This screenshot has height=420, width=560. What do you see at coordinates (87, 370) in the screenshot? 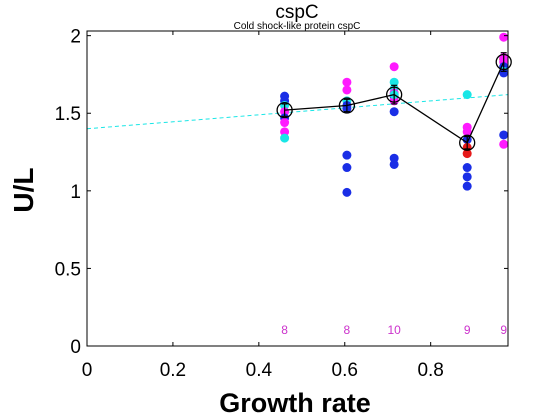
I see `x-tick-label: 0` at bounding box center [87, 370].